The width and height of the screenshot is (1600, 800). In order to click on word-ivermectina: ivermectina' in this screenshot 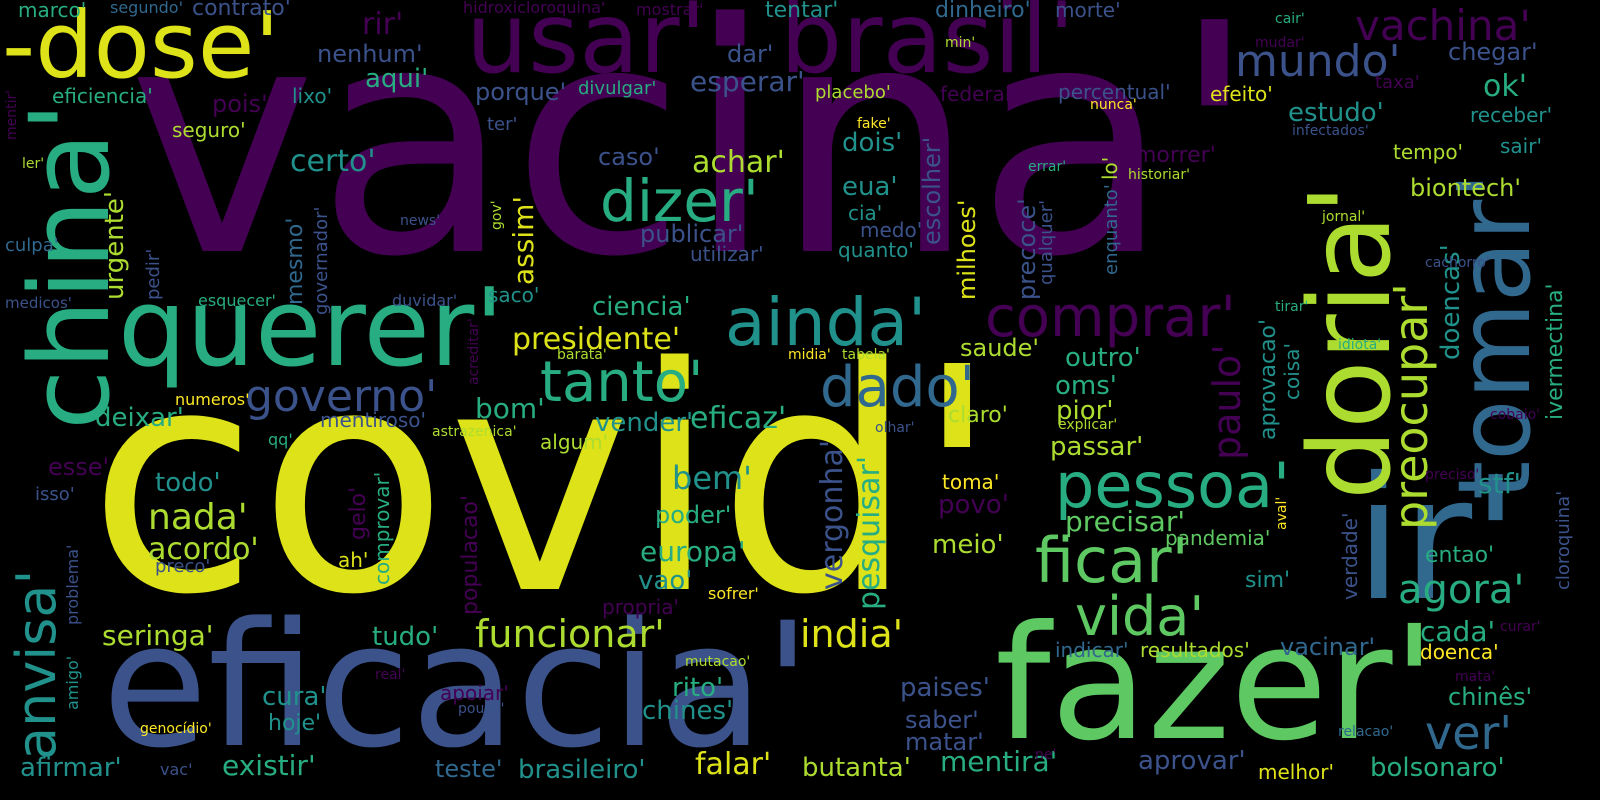, I will do `click(1555, 351)`.